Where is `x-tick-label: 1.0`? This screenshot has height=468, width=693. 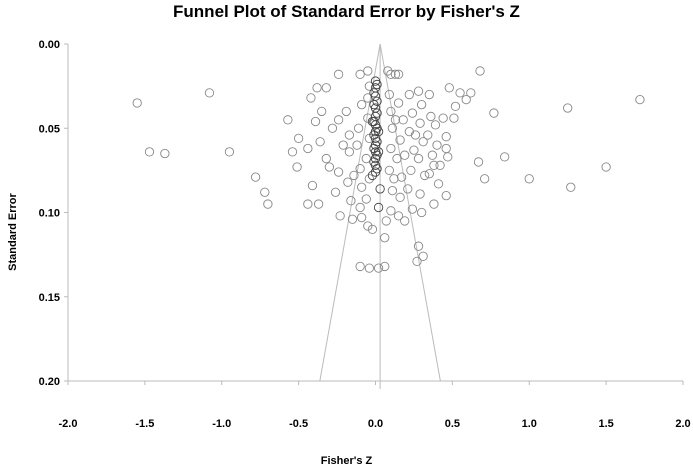 x-tick-label: 1.0 is located at coordinates (529, 424).